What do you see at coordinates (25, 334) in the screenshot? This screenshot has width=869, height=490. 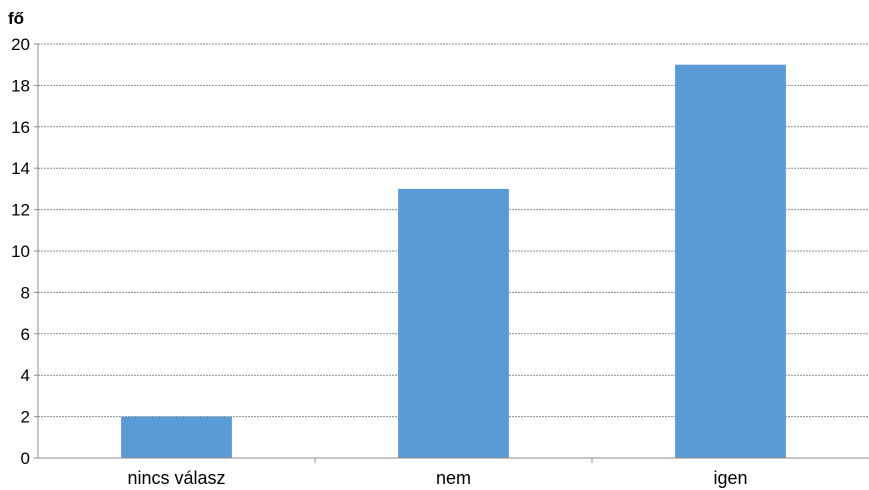 I see `y-tick-label: 6` at bounding box center [25, 334].